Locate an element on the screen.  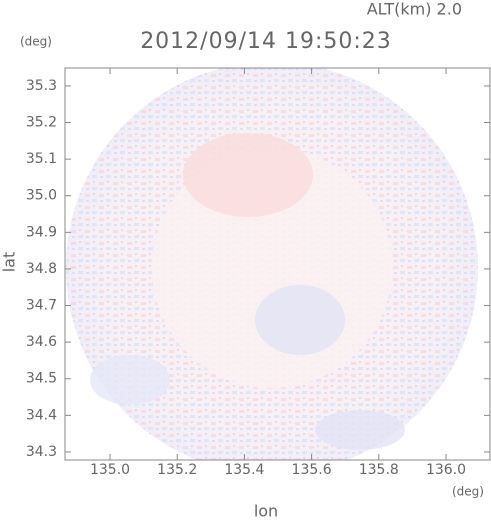
x-tick-label: 135.4 is located at coordinates (244, 470).